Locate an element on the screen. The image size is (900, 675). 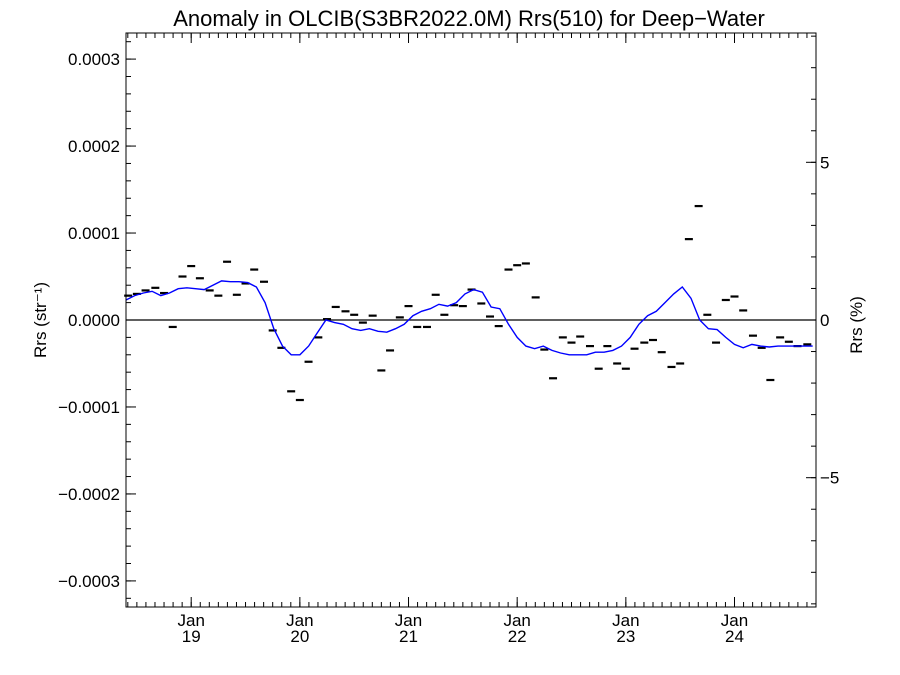
y-left-tick-label: 0.0002 is located at coordinates (94, 146).